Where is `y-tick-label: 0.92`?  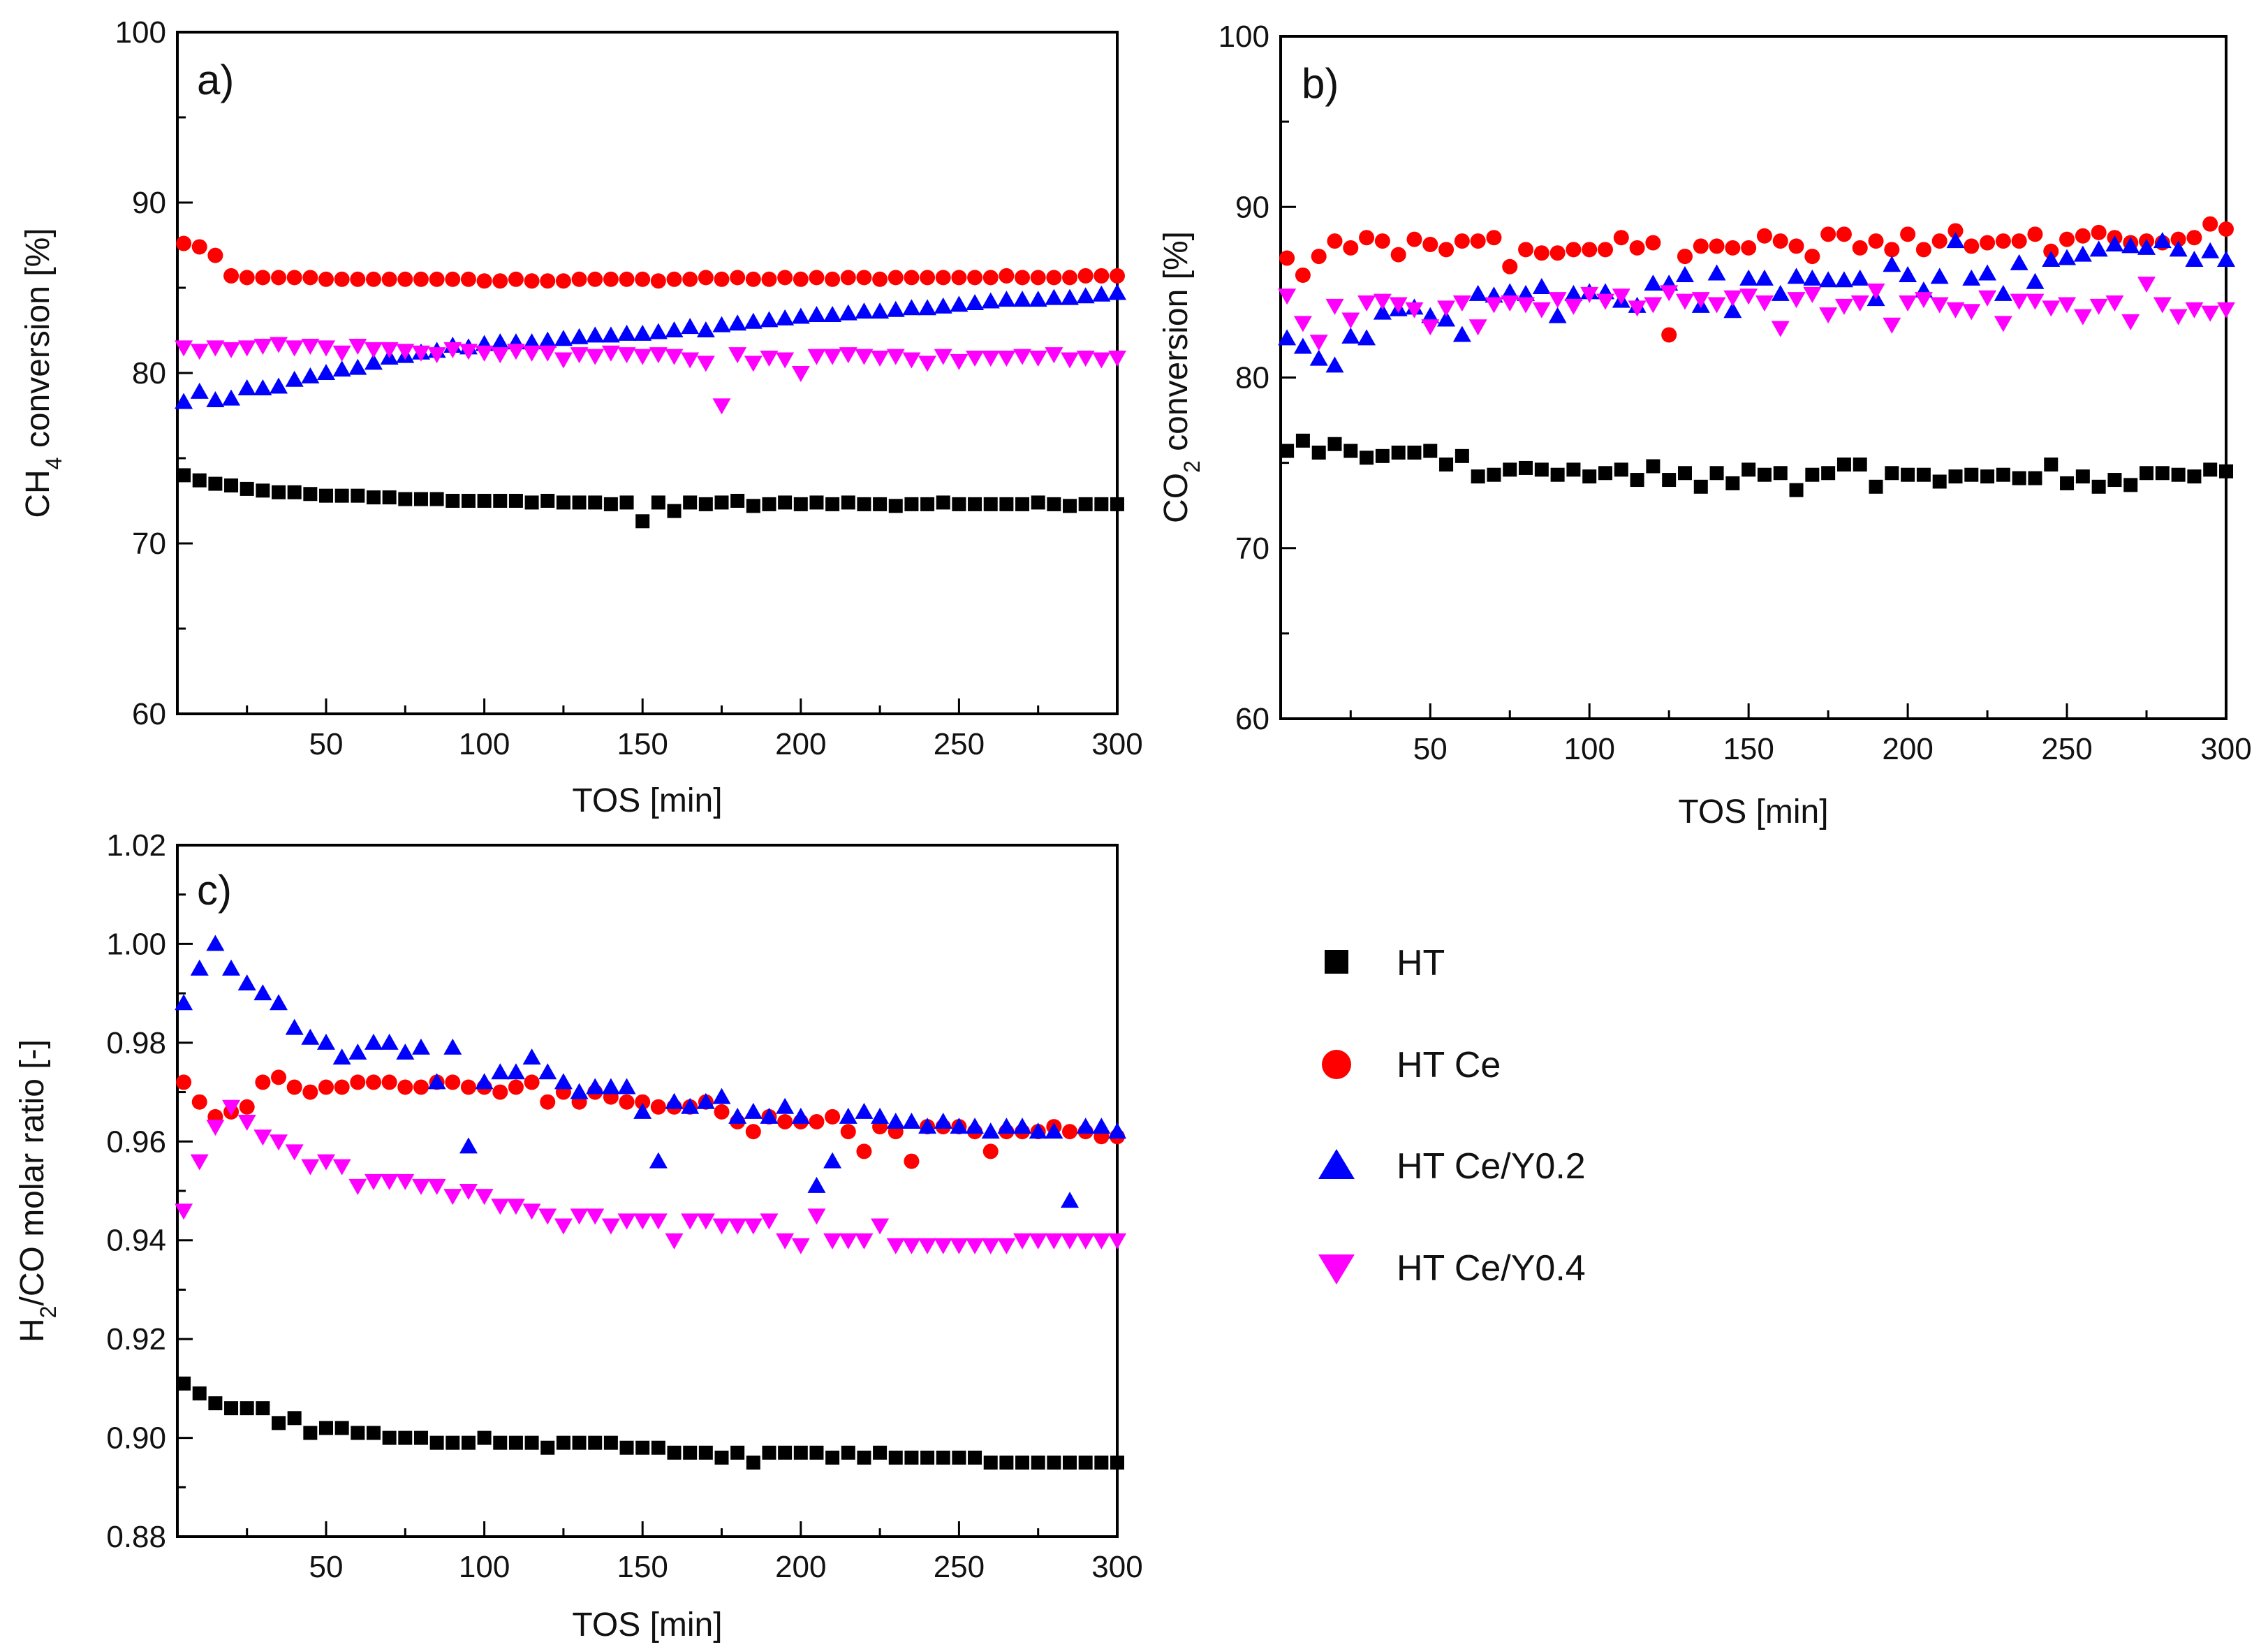 y-tick-label: 0.92 is located at coordinates (136, 1339).